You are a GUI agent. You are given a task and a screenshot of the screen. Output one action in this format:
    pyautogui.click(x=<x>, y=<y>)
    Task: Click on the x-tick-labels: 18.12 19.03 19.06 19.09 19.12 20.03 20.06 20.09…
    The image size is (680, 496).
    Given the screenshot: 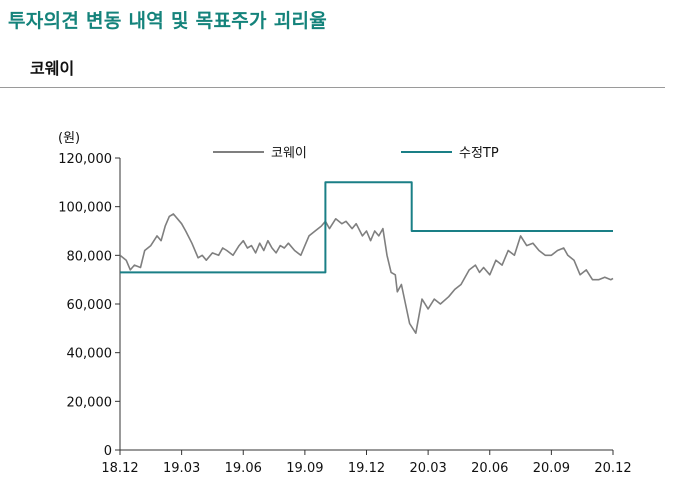 What is the action you would take?
    pyautogui.click(x=366, y=463)
    